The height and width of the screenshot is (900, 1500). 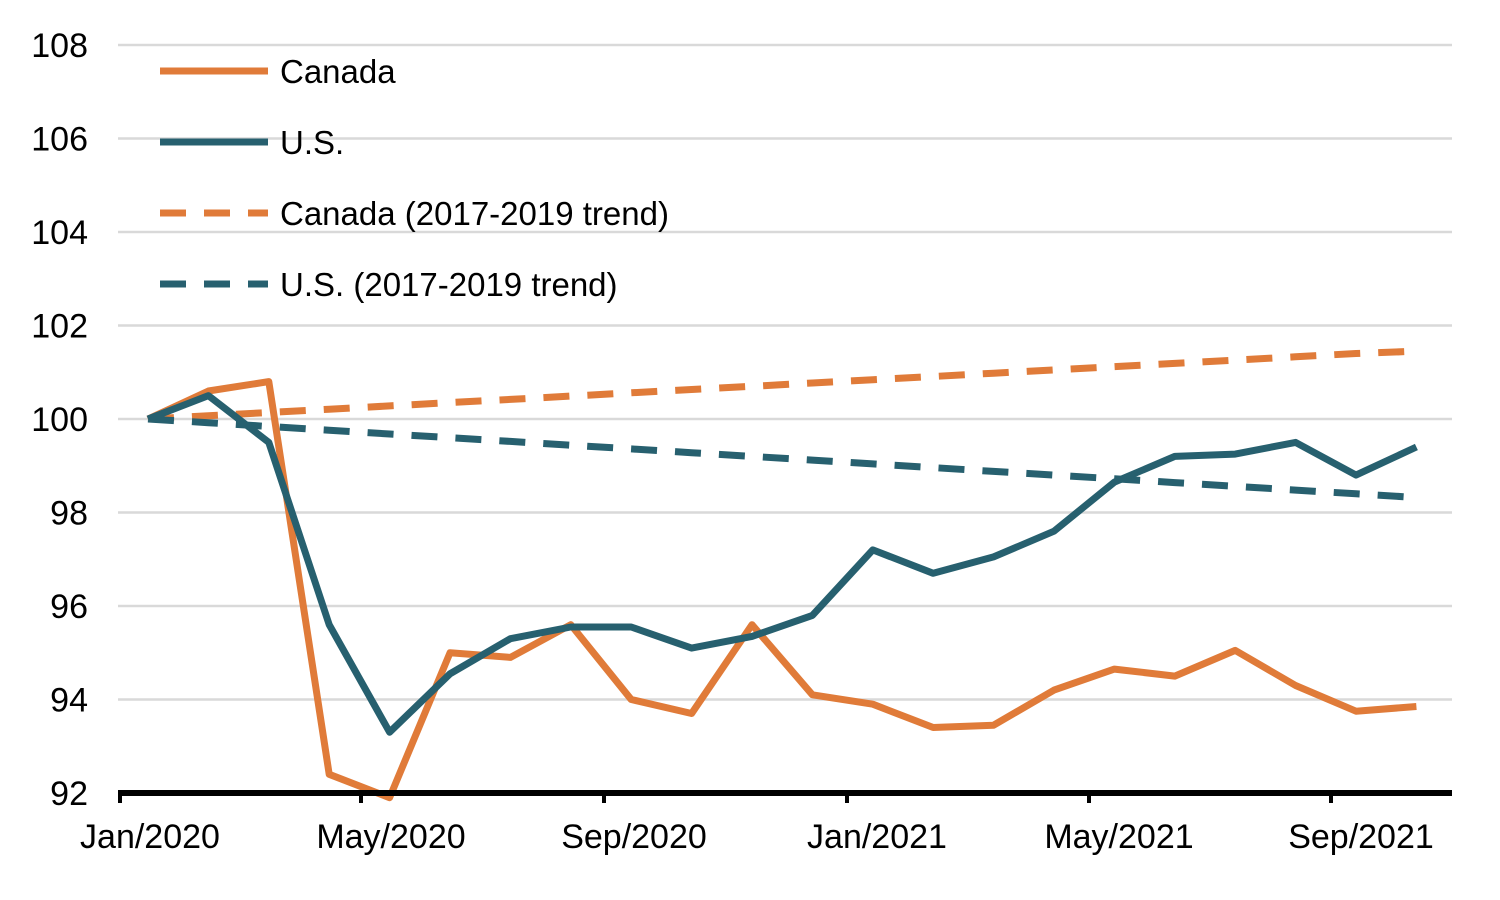 I want to click on y-tick-label: 100, so click(x=59, y=420).